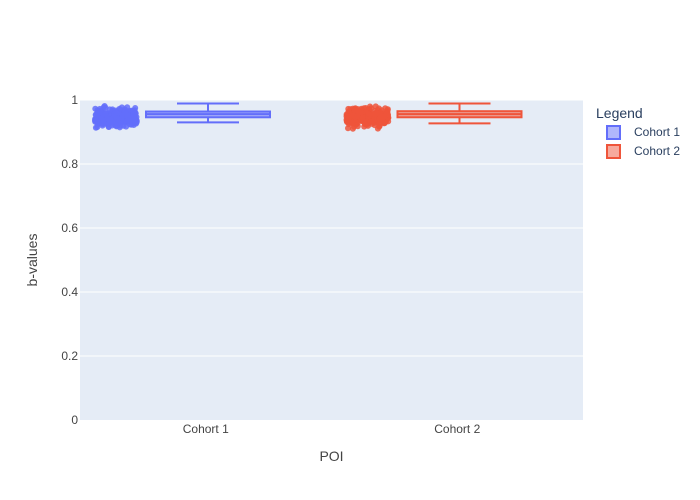 This screenshot has height=500, width=700. Describe the element at coordinates (657, 132) in the screenshot. I see `legend-label: Cohort 1` at that location.